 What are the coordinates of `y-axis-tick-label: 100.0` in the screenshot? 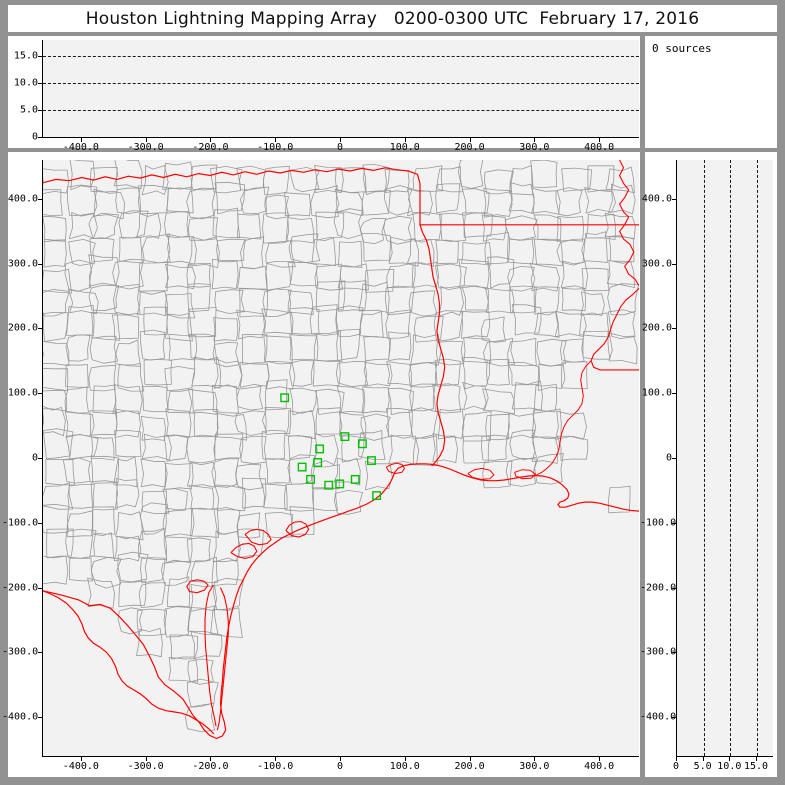 It's located at (22, 393).